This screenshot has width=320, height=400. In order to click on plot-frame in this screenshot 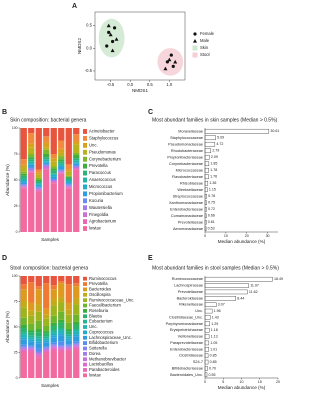, I will do `click(140, 46)`.